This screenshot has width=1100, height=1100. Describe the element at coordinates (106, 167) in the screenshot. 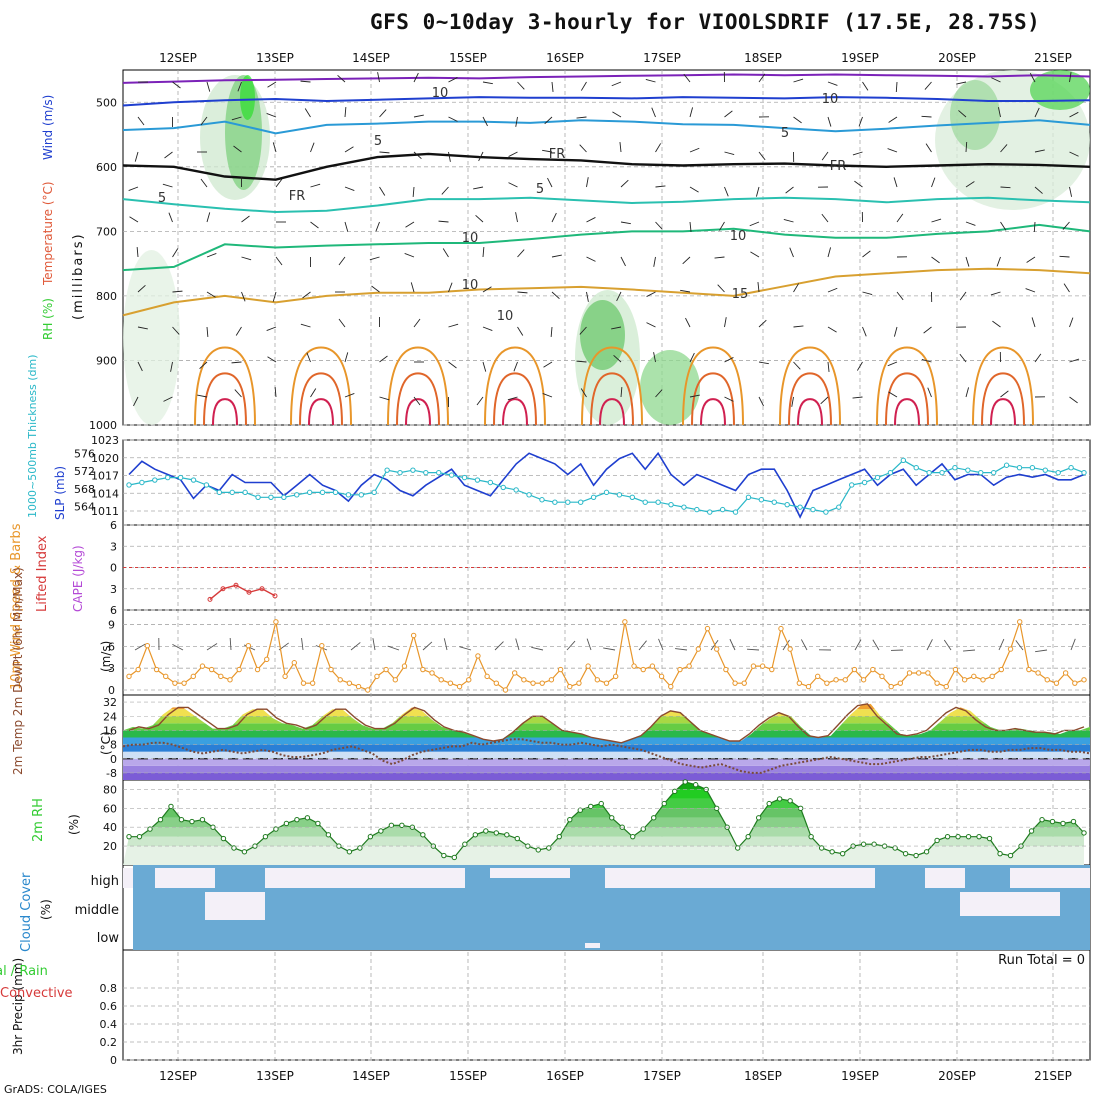

I see `tick-label-y: 600` at that location.